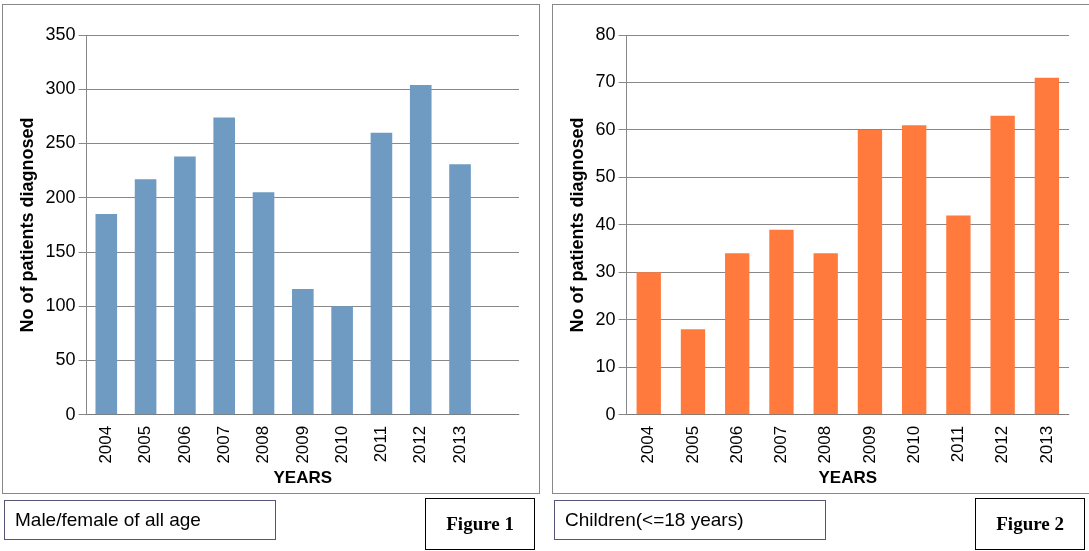  What do you see at coordinates (60, 250) in the screenshot?
I see `y-tick-label: 150` at bounding box center [60, 250].